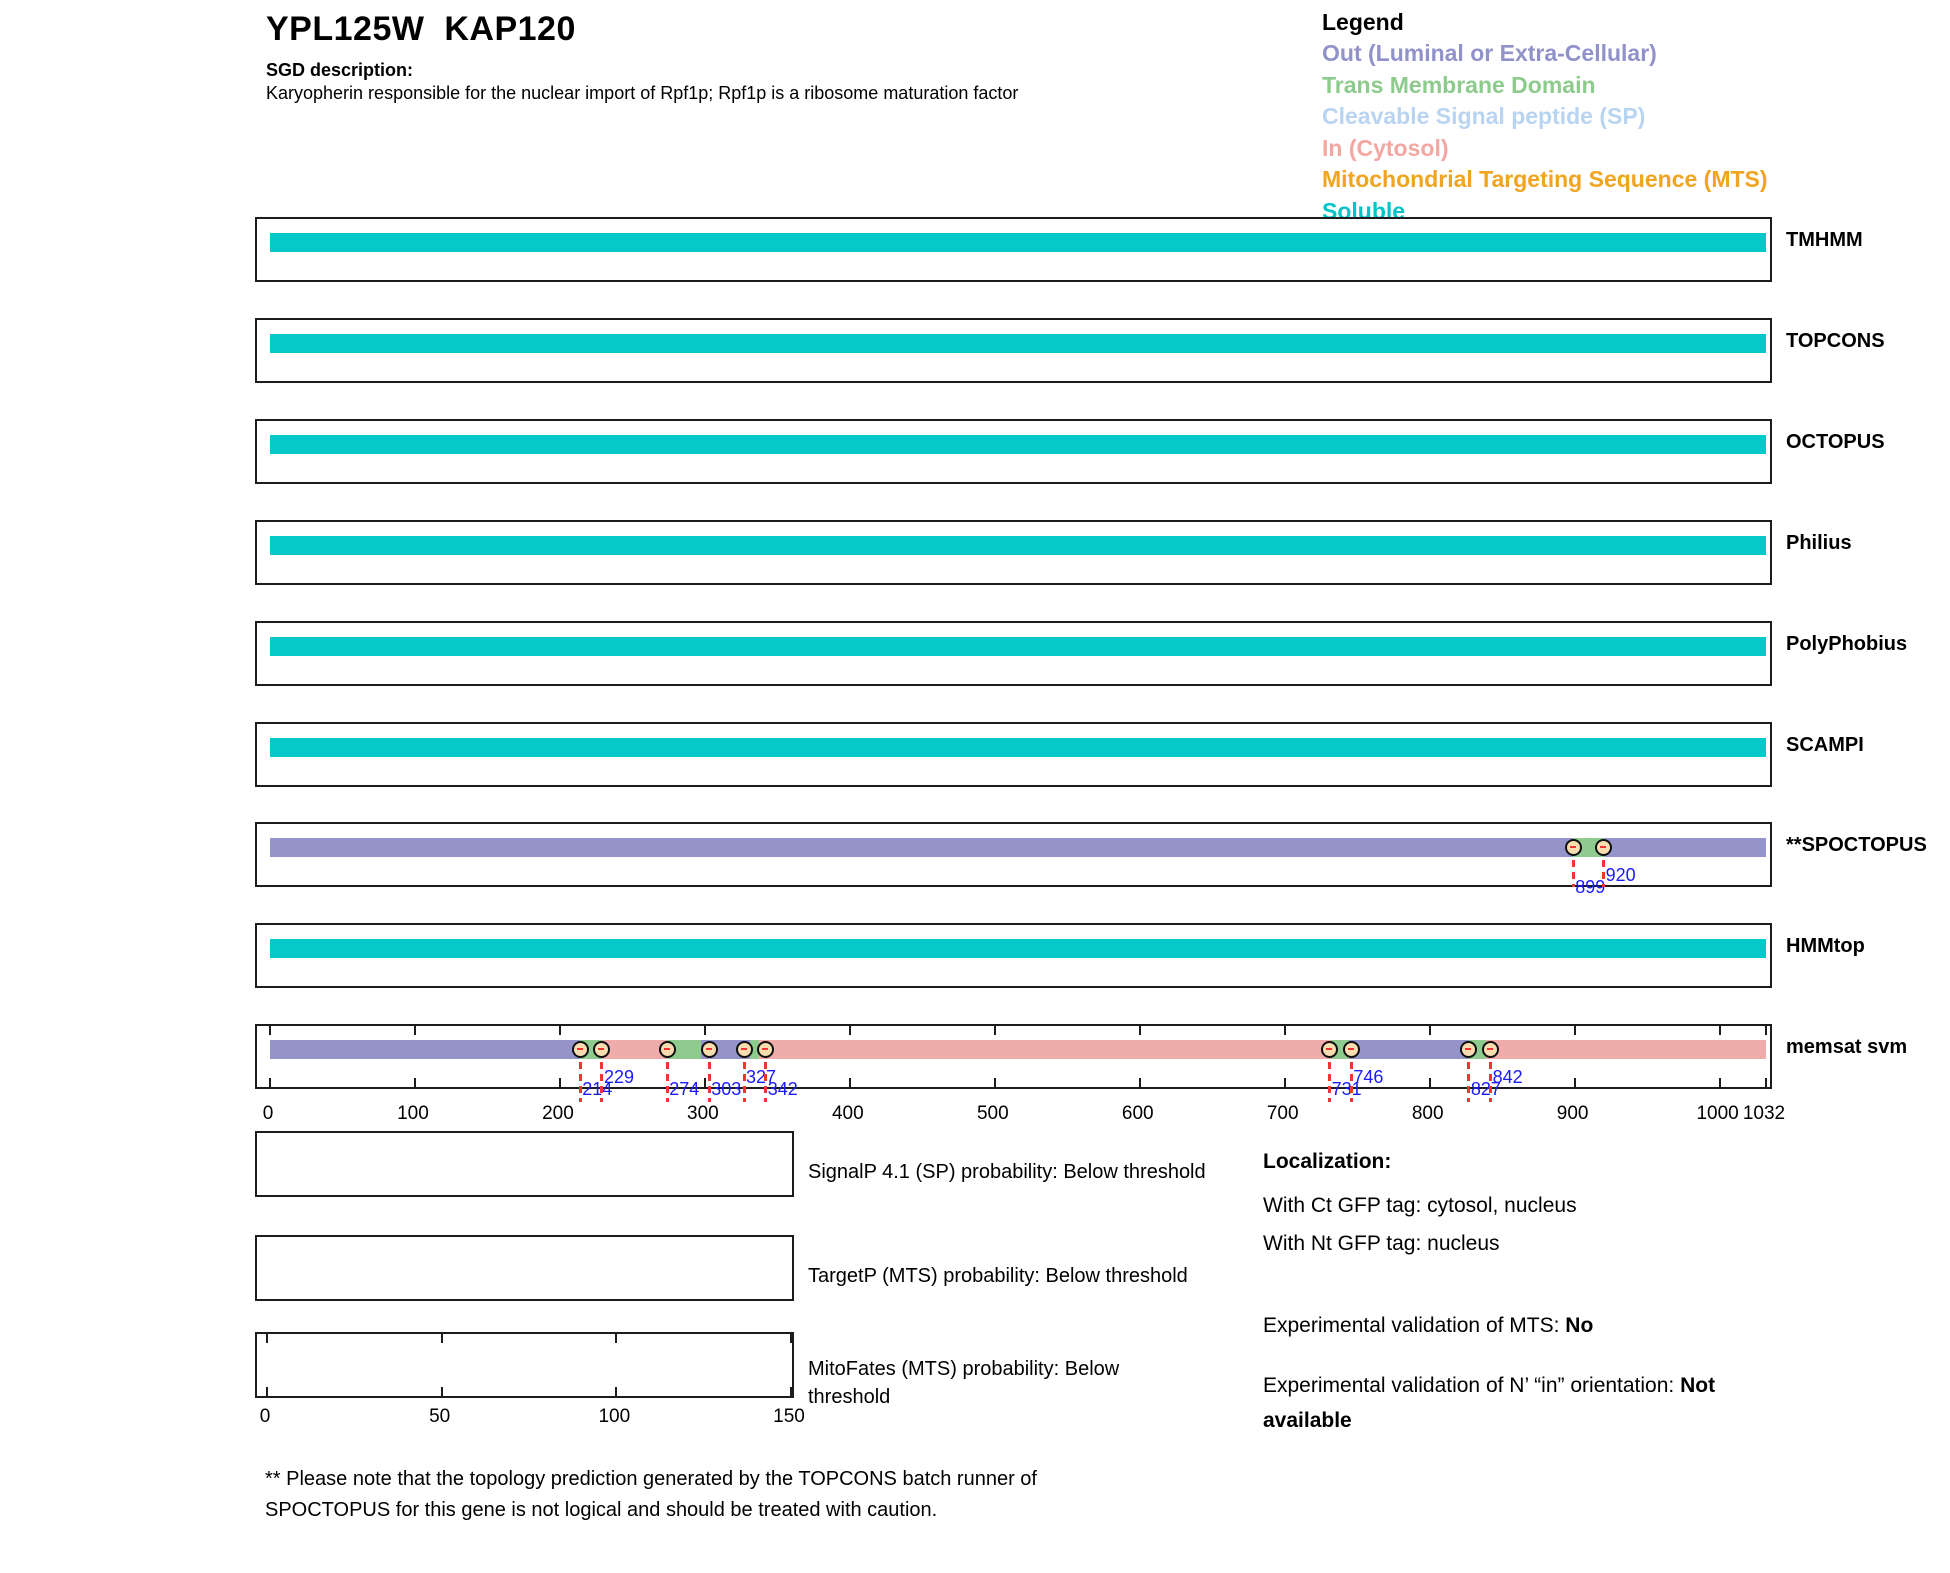 The image size is (1950, 1573). Describe the element at coordinates (1825, 745) in the screenshot. I see `track-label-scampi: SCAMPI` at that location.